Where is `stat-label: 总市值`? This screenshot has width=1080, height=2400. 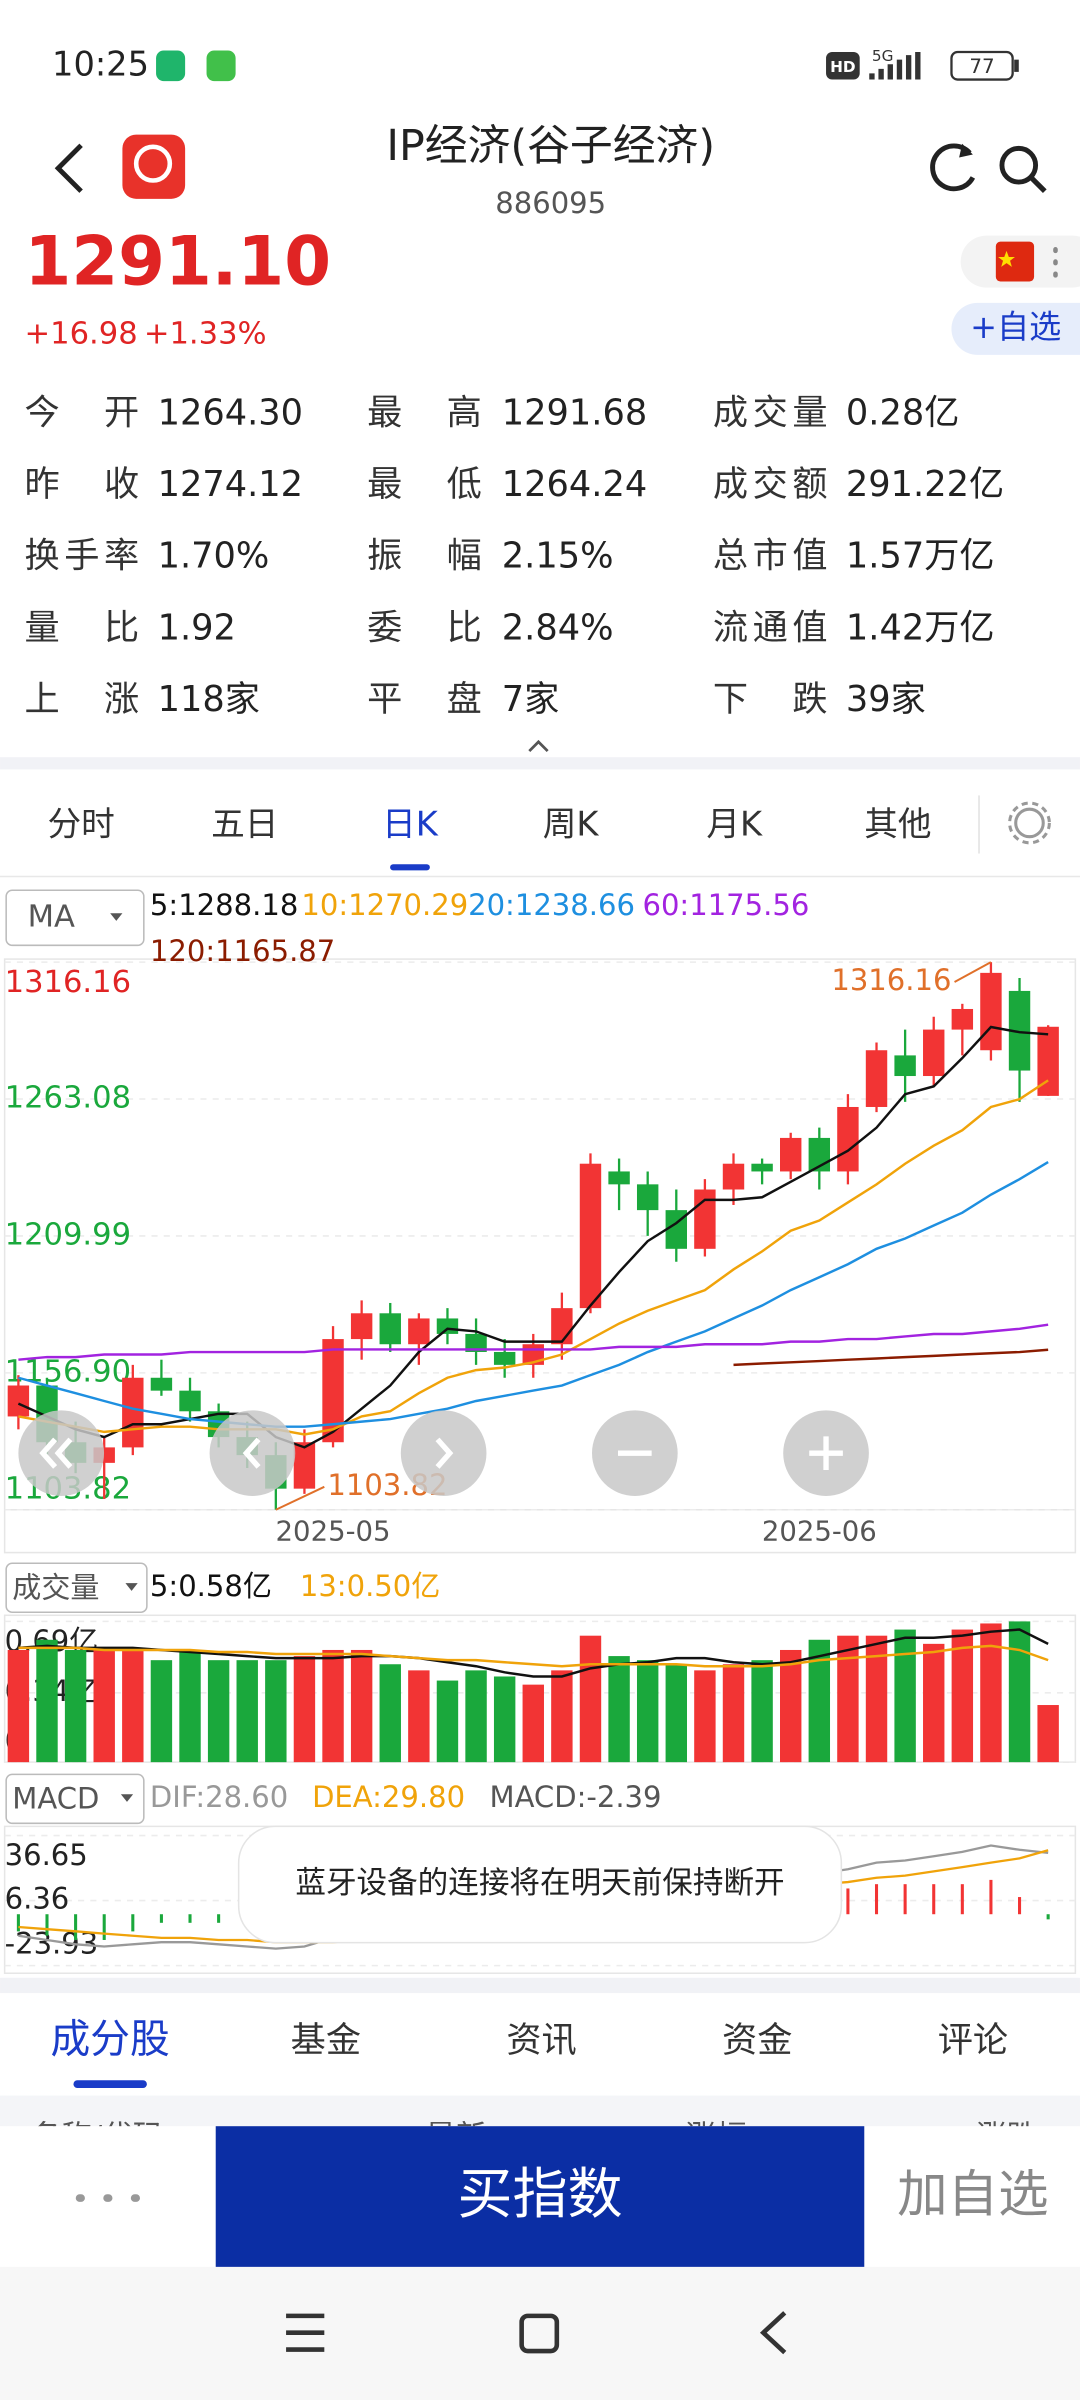 stat-label: 总市值 is located at coordinates (770, 556).